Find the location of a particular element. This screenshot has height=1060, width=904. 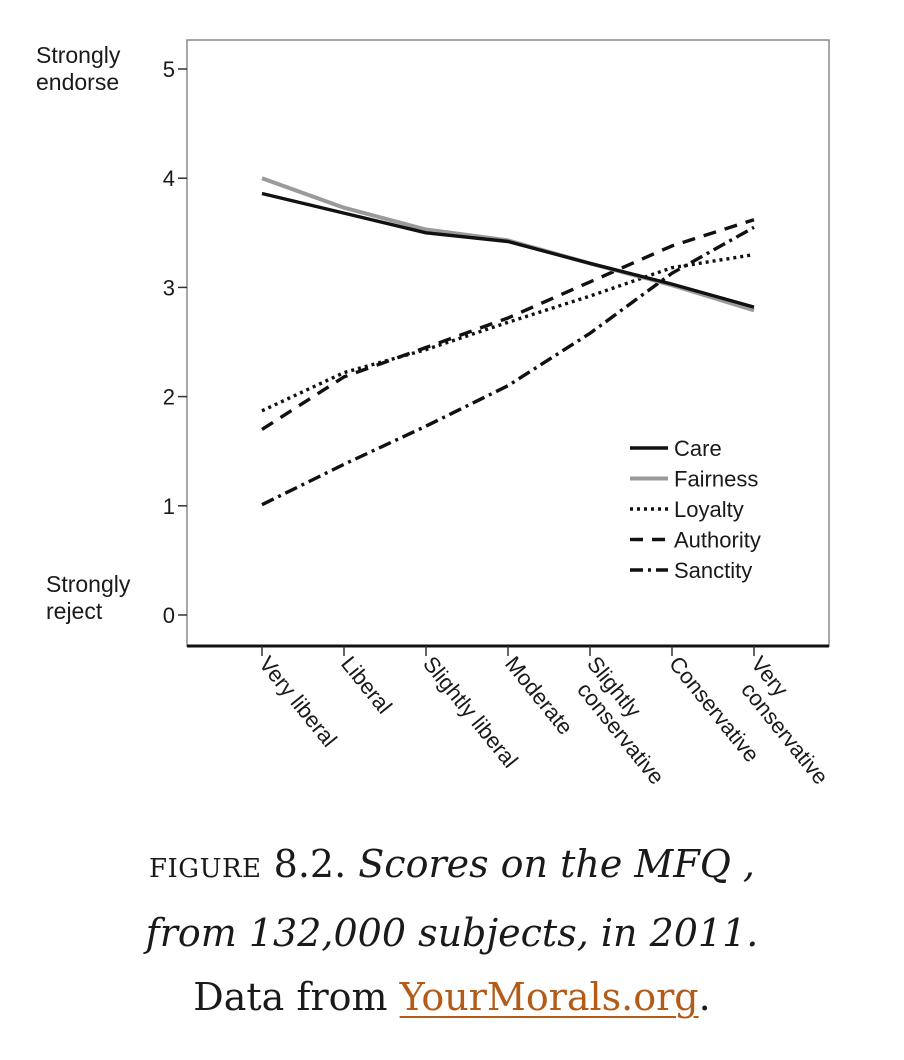

x-tick-label-liberal: Liberal is located at coordinates (366, 684).